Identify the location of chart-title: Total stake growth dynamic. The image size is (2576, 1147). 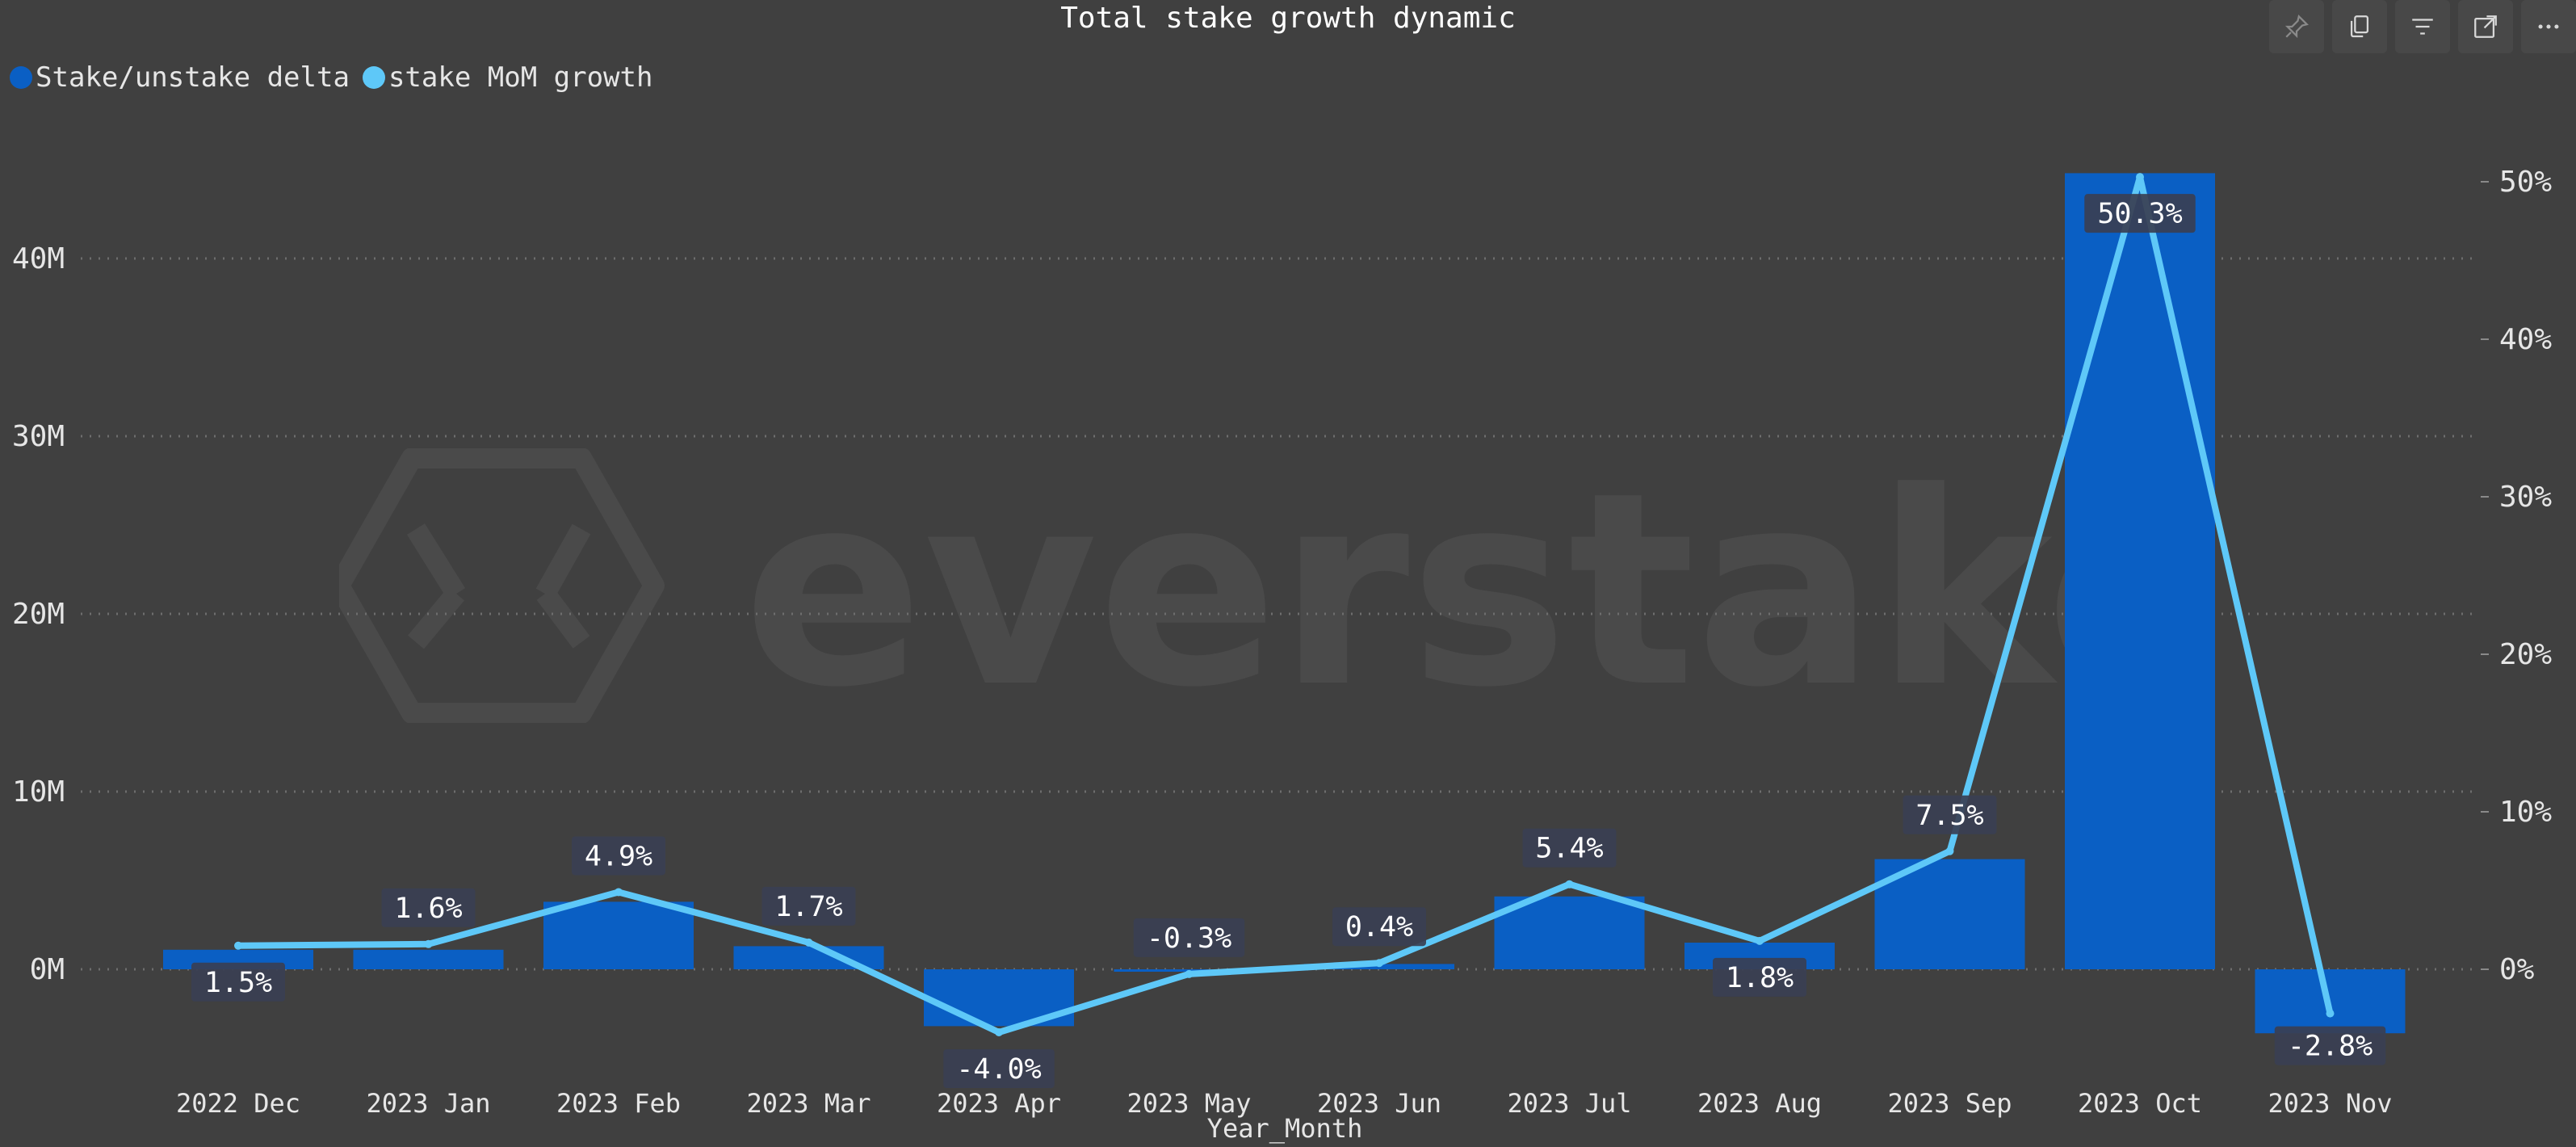
(1288, 18).